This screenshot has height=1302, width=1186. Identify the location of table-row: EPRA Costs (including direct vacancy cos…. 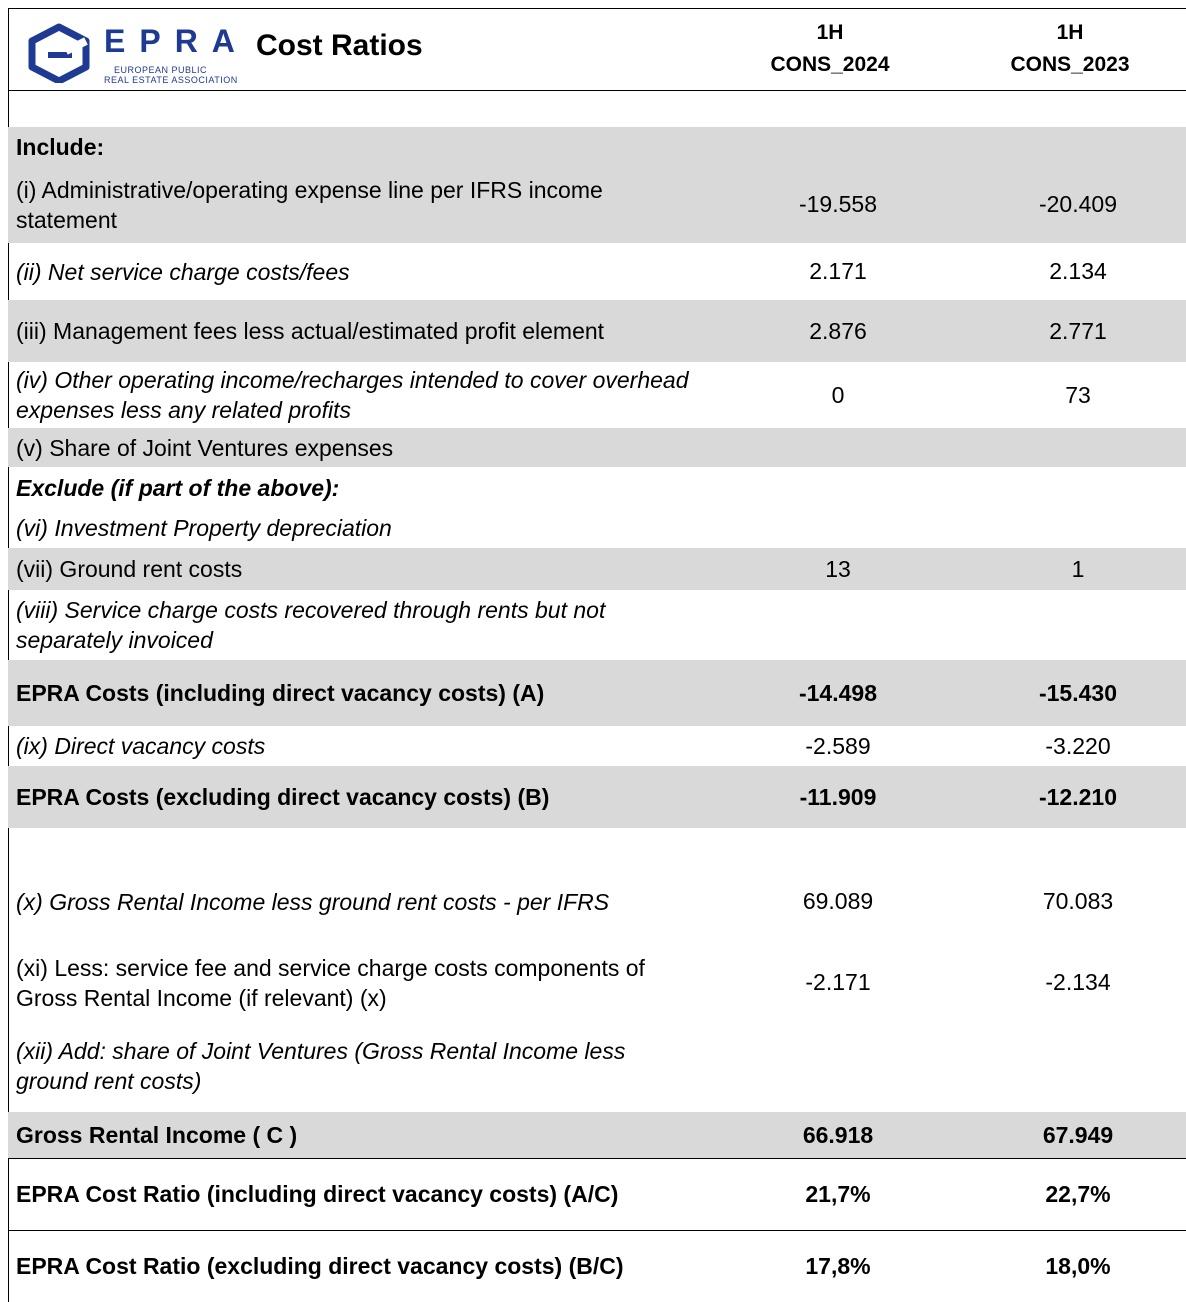
(597, 693).